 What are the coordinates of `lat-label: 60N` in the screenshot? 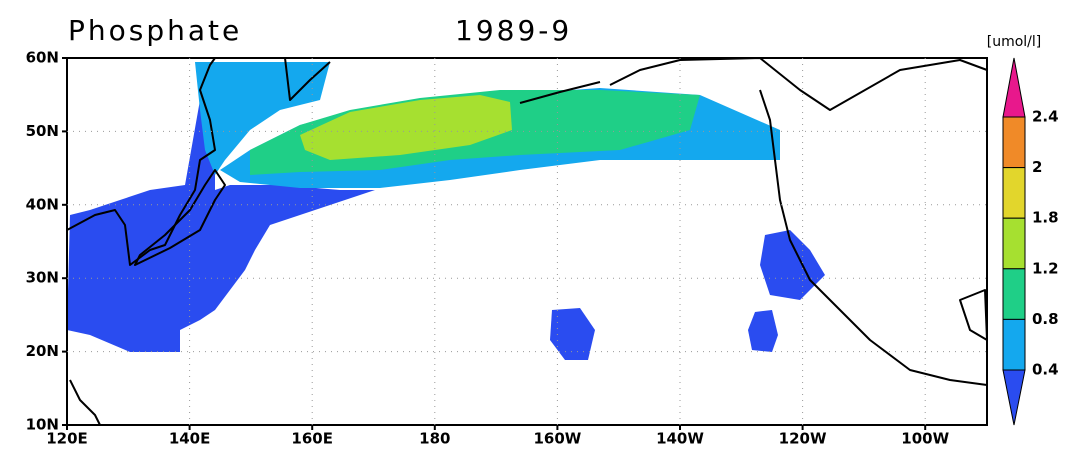 It's located at (42, 58).